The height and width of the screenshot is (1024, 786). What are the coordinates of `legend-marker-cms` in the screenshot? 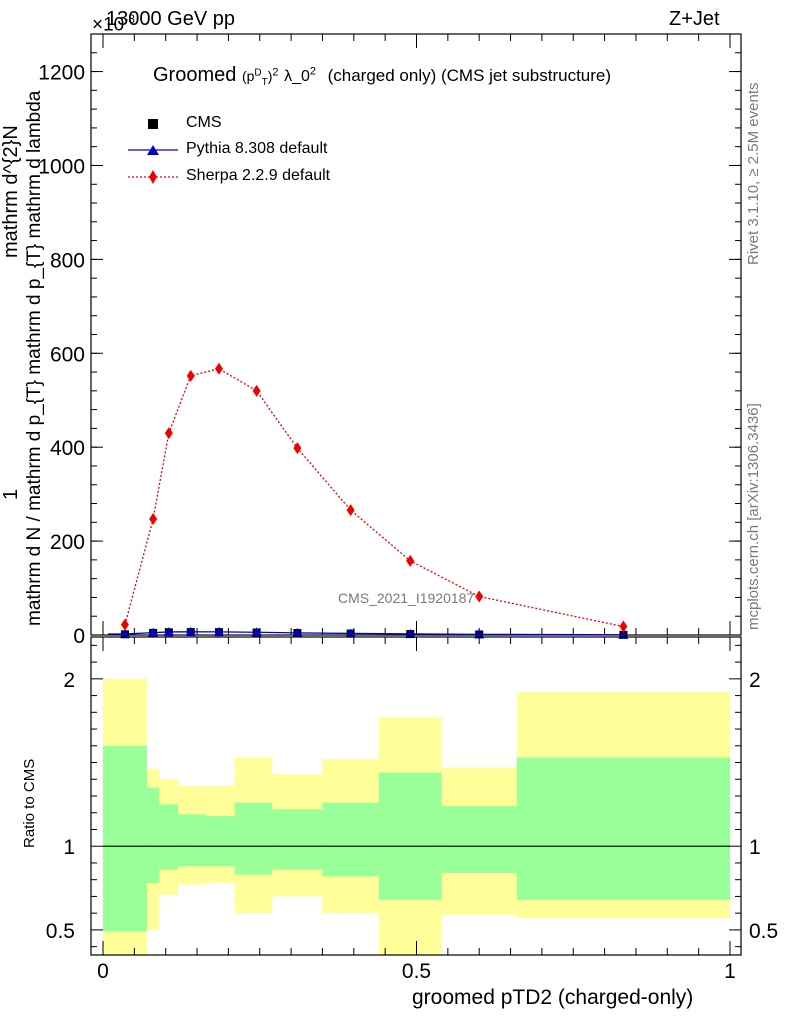 It's located at (153, 124).